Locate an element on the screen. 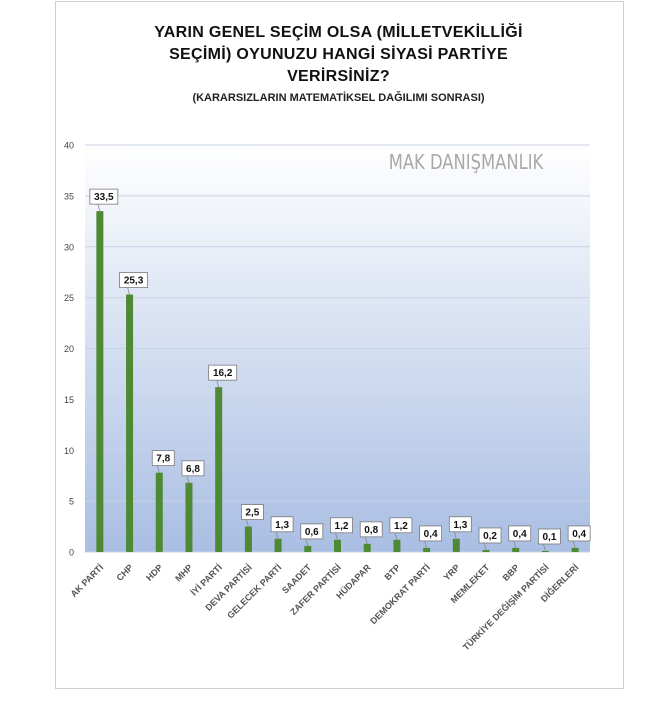 The width and height of the screenshot is (650, 709). x-tick-label: GELECEK PARTİ is located at coordinates (254, 591).